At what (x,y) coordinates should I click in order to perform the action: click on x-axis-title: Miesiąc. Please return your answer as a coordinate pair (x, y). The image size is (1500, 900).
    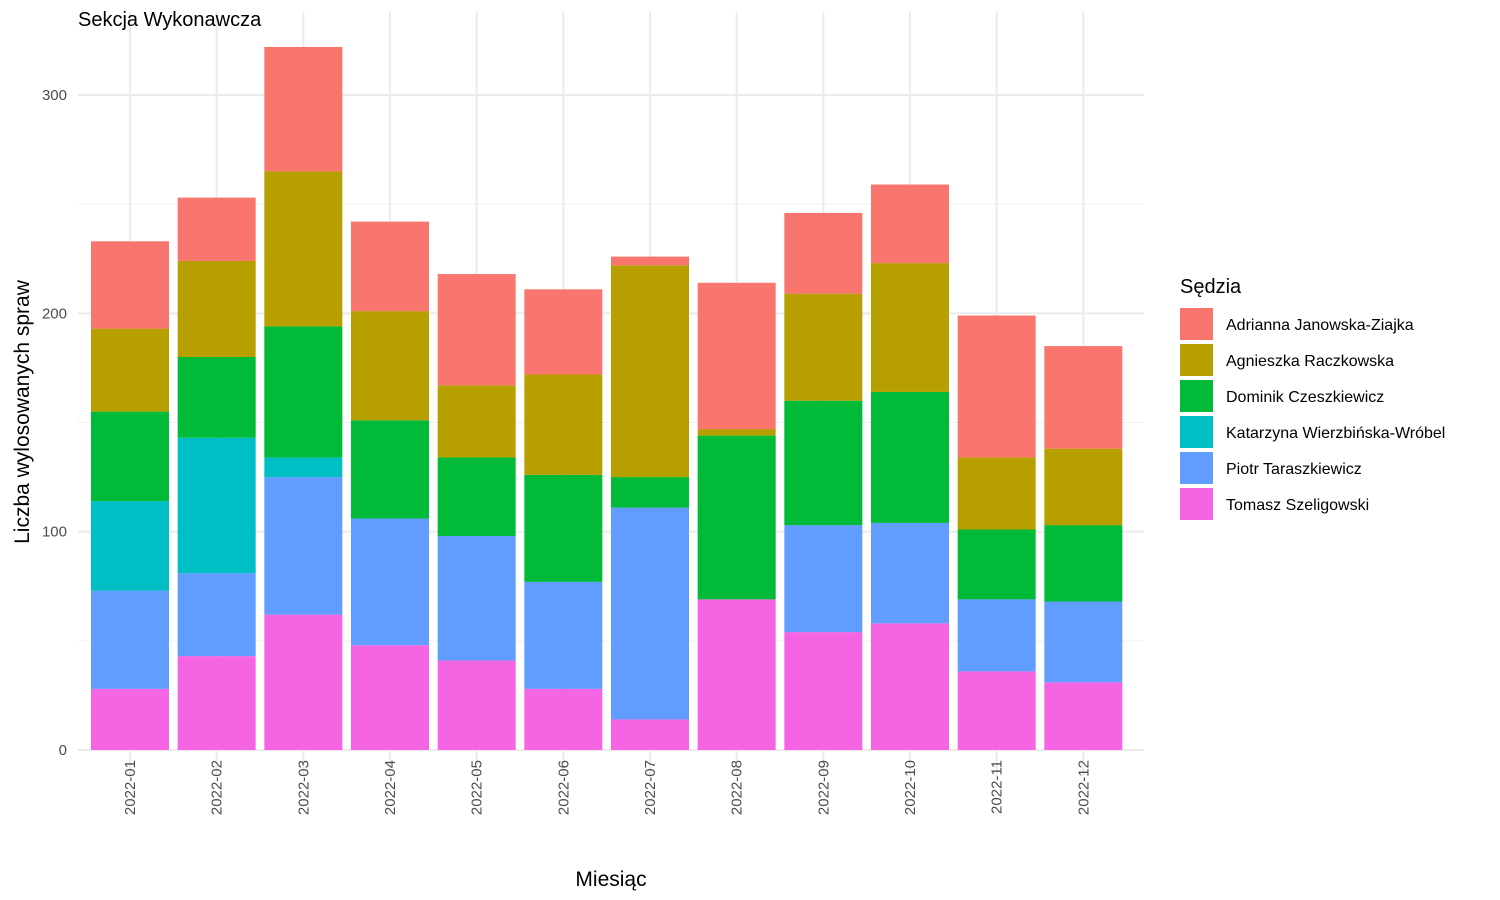
    Looking at the image, I should click on (610, 879).